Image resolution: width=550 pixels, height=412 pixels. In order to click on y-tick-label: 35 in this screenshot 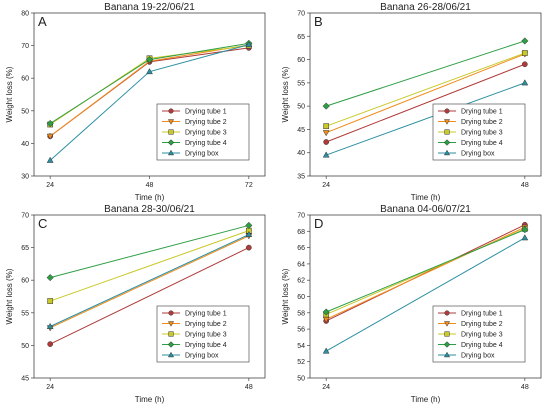, I will do `click(301, 177)`.